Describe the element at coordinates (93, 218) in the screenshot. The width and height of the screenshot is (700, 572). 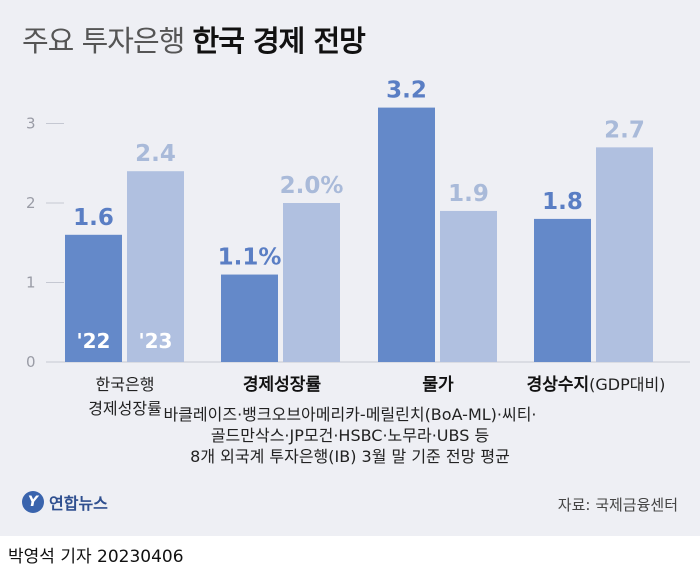
I see `data-label: 1.6` at that location.